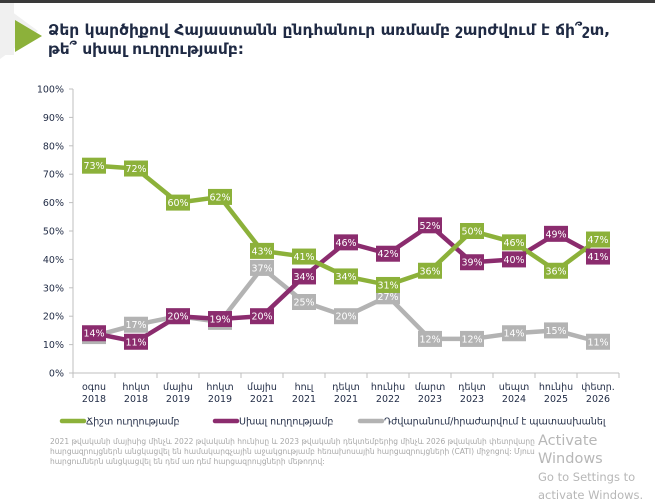  What do you see at coordinates (591, 486) in the screenshot?
I see `watermark-line-2: Go to Settings to activate Windows.` at bounding box center [591, 486].